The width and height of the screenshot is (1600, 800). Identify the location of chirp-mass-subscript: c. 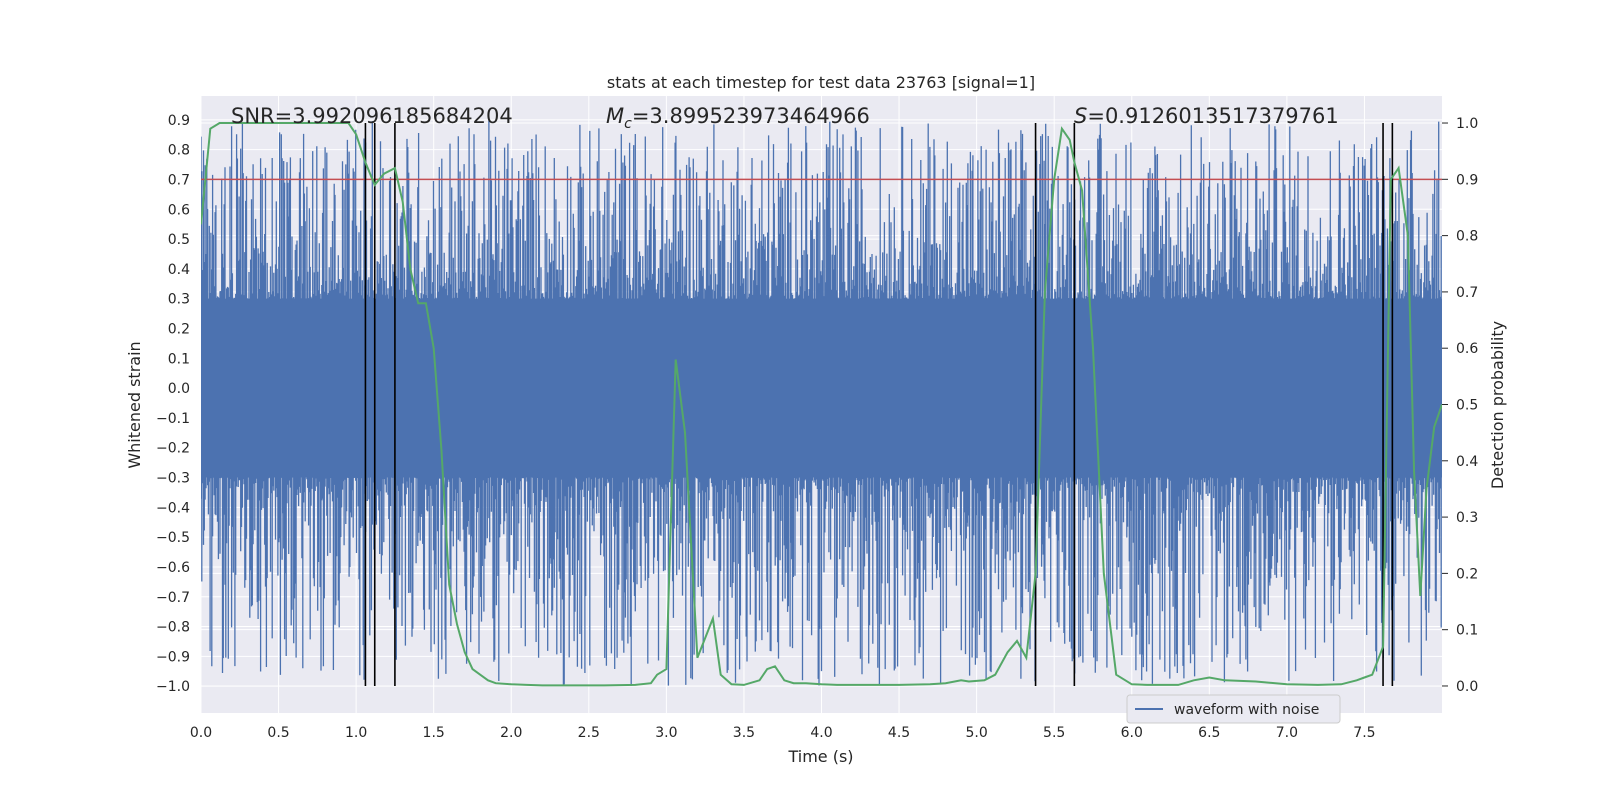
(628, 124).